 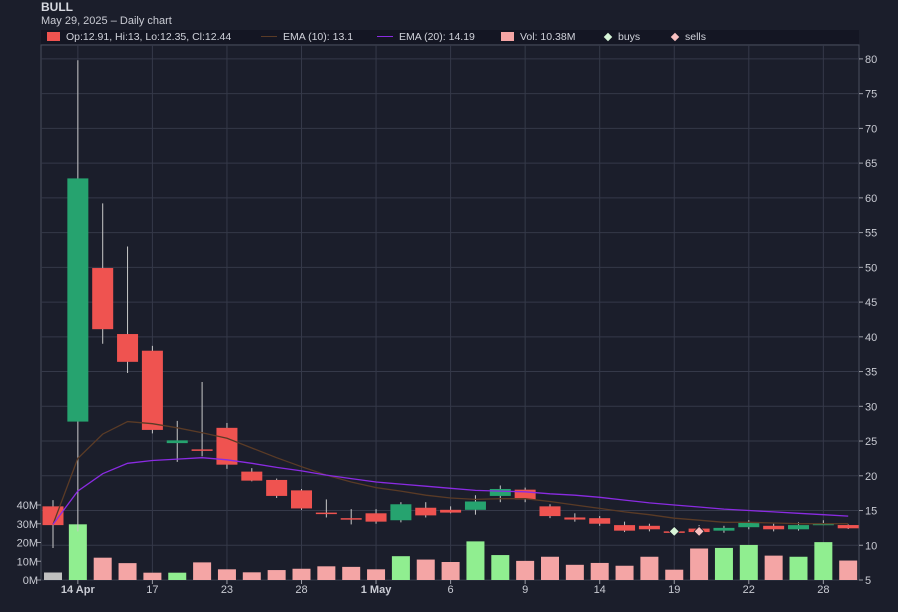 What do you see at coordinates (674, 531) in the screenshot?
I see `buy-marker` at bounding box center [674, 531].